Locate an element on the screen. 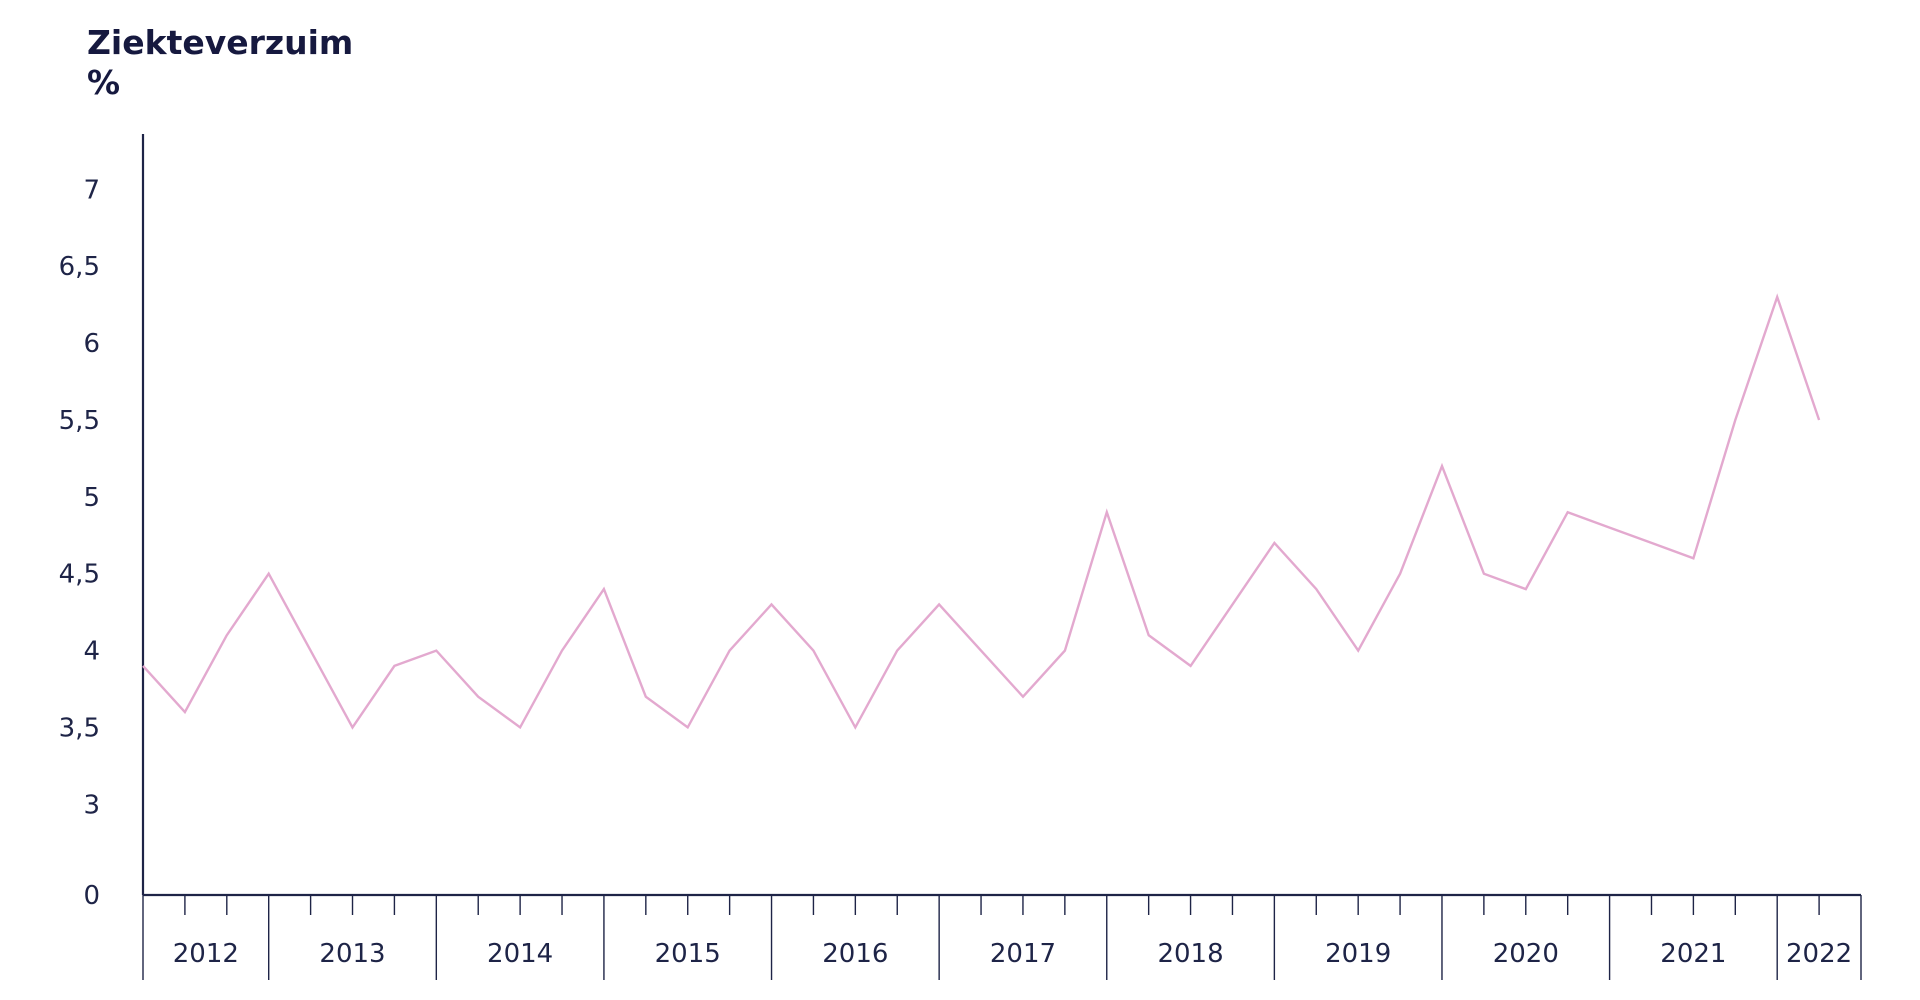  chart-title: Ziekteverzuim is located at coordinates (220, 42).